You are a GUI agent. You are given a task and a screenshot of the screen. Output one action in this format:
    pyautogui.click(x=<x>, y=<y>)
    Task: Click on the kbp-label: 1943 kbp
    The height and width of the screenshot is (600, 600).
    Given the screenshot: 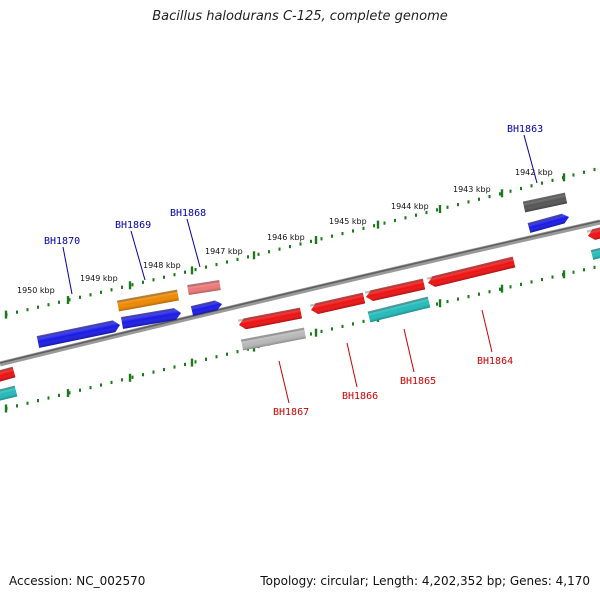 What is the action you would take?
    pyautogui.click(x=472, y=189)
    